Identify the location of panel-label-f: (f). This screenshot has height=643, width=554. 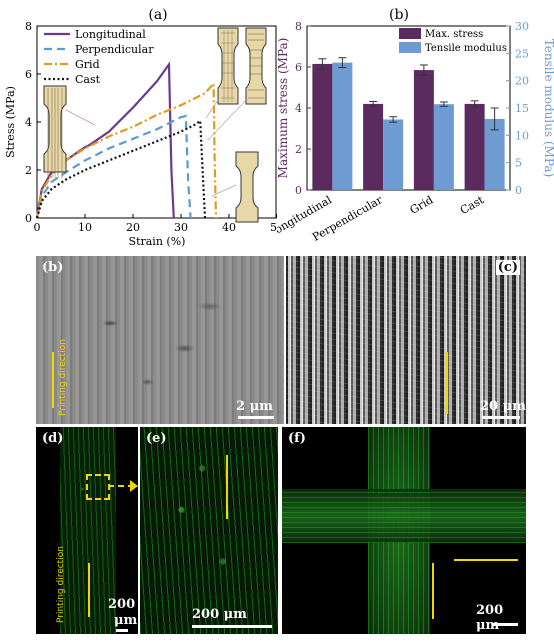
(297, 438).